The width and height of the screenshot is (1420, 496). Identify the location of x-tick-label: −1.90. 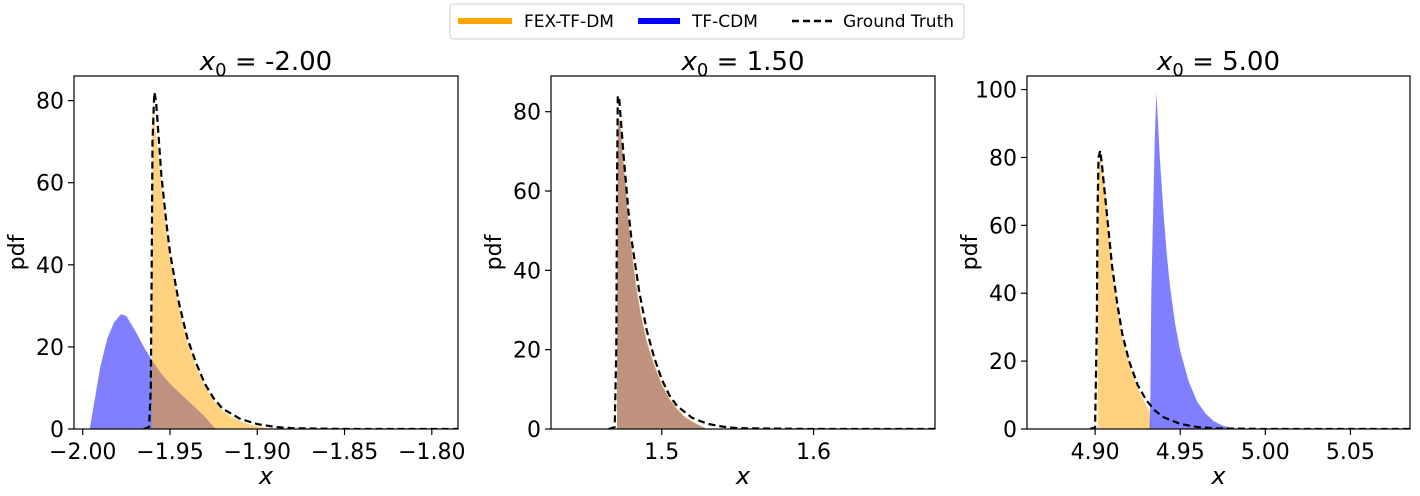
(257, 452).